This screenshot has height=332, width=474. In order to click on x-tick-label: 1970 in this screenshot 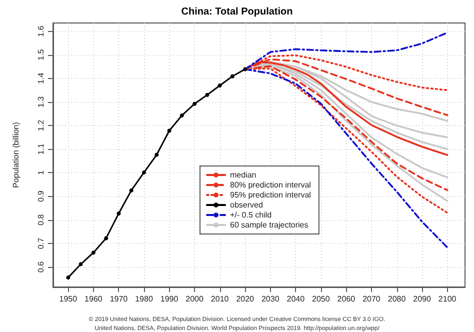, I will do `click(119, 299)`.